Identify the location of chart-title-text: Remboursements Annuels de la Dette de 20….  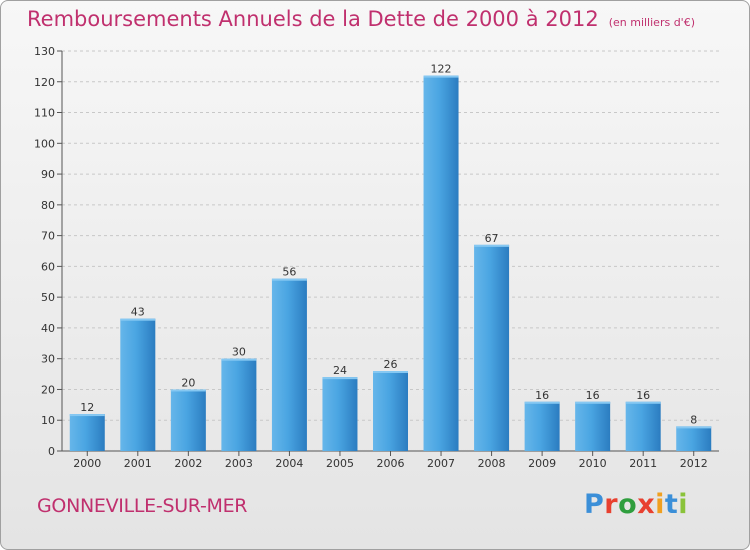
(313, 19).